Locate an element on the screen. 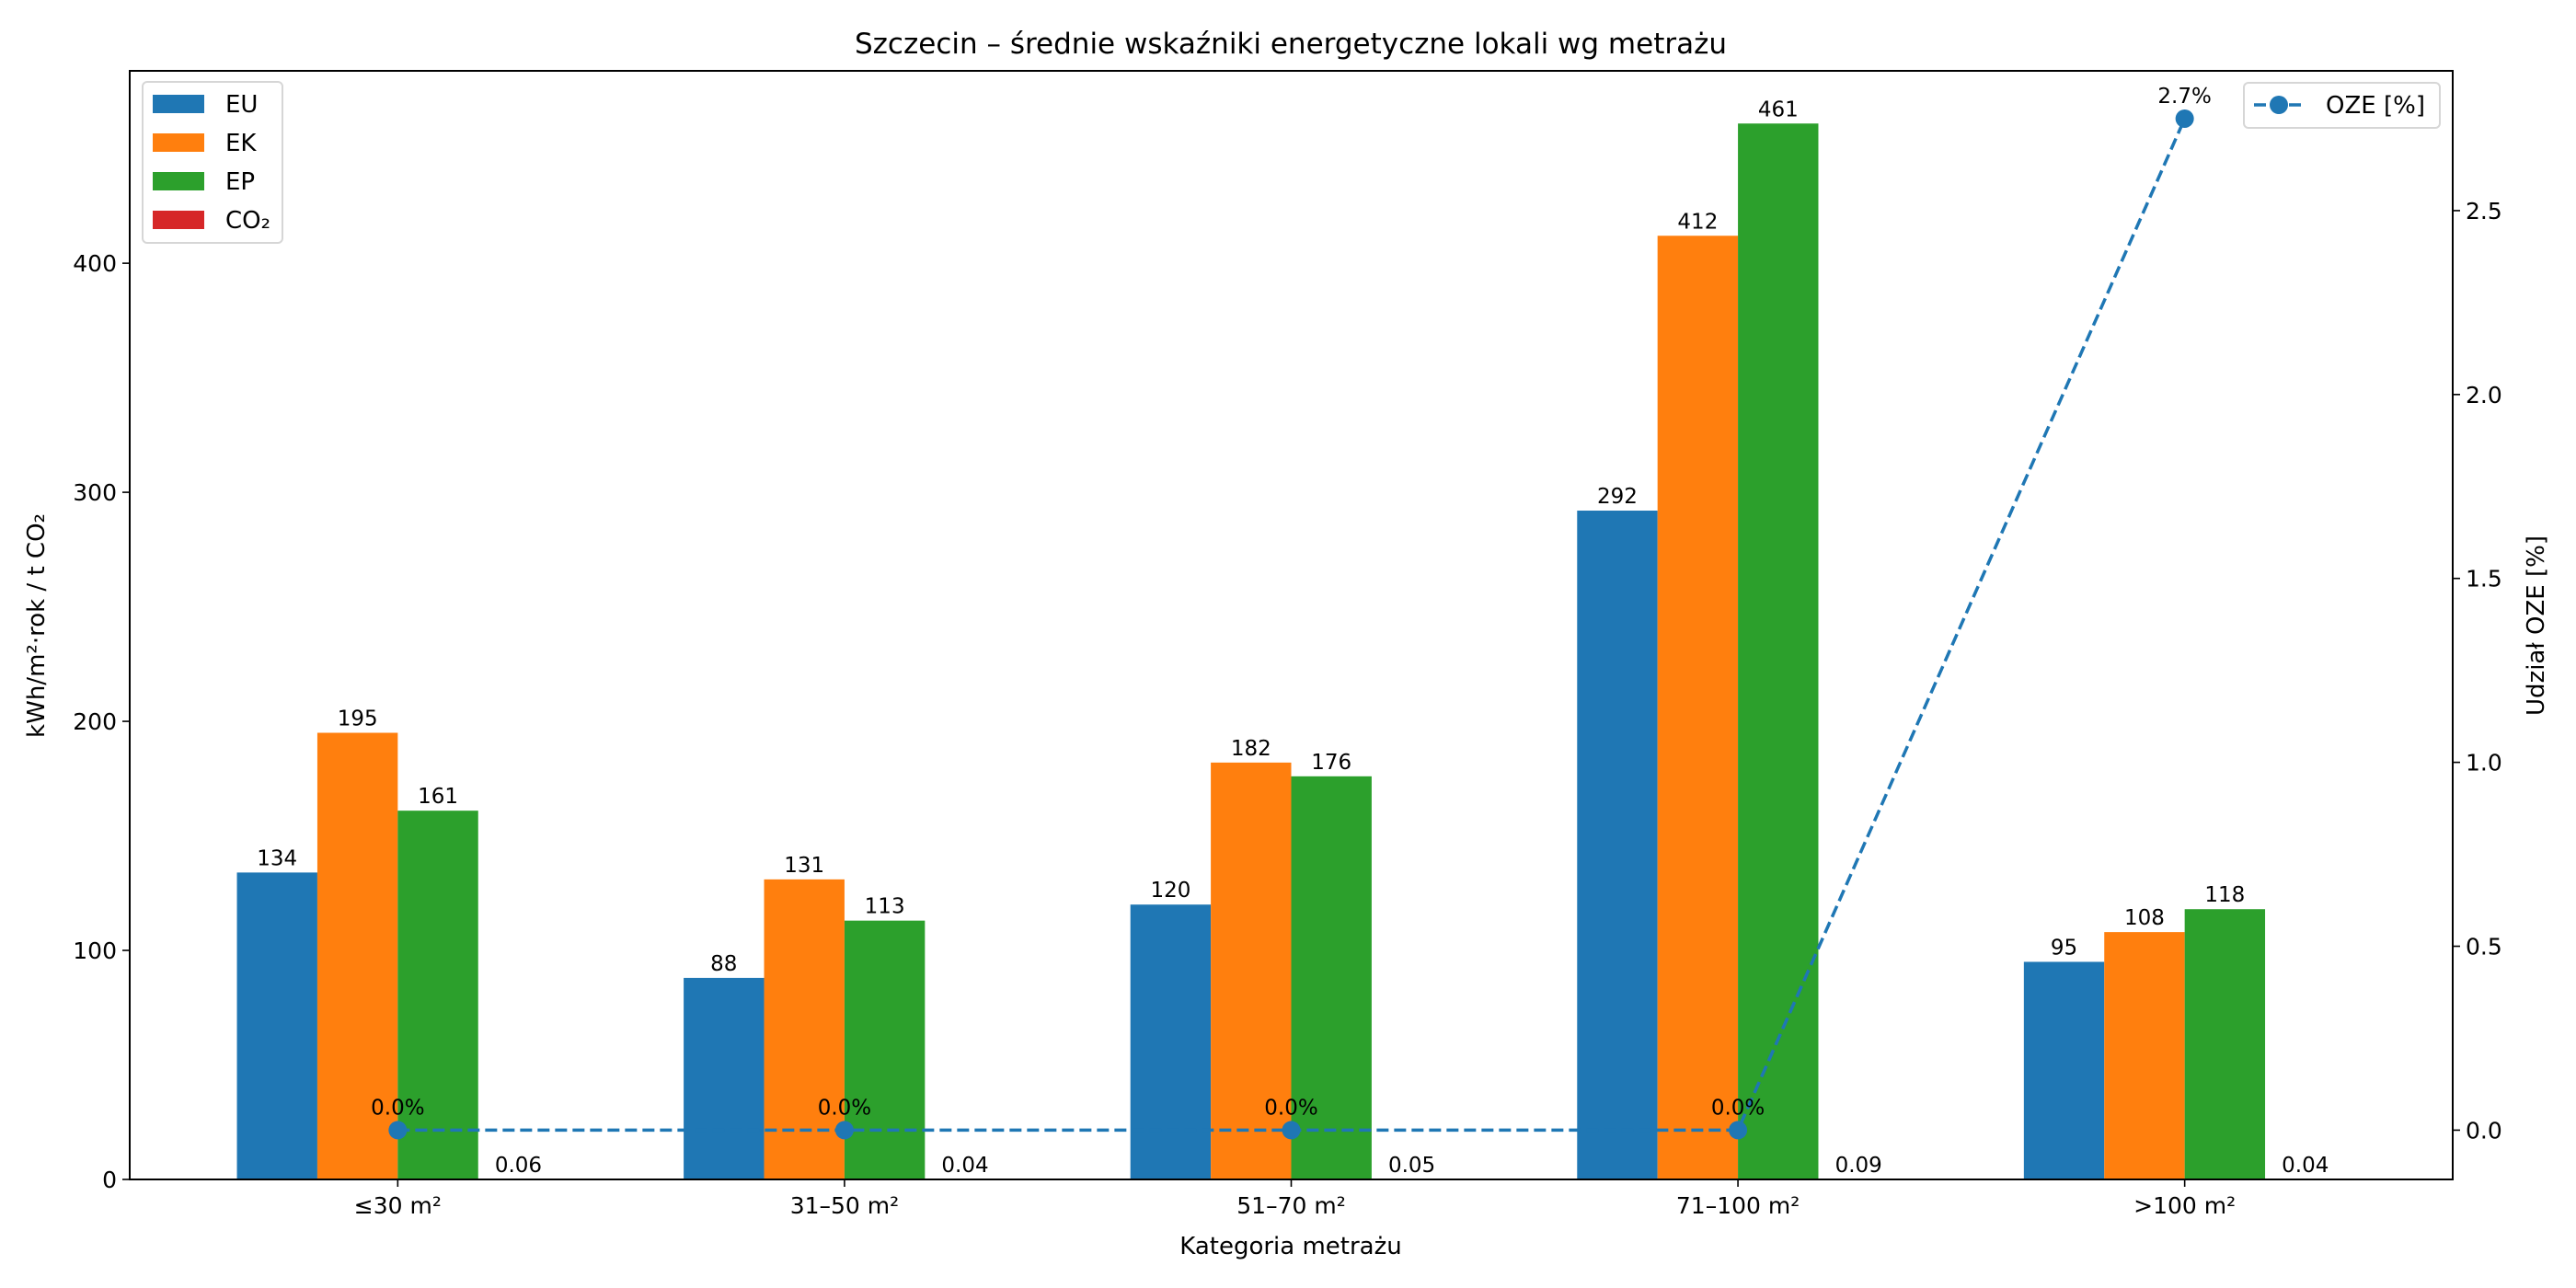  bar-value-label: 134 is located at coordinates (277, 858).